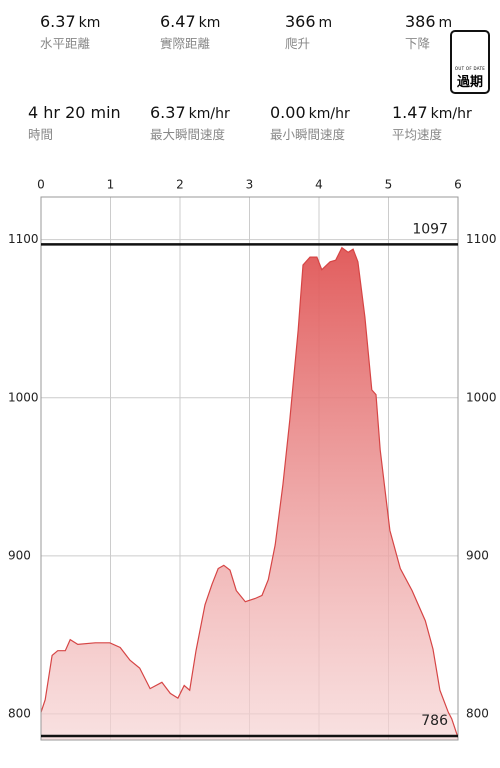 The width and height of the screenshot is (500, 768). What do you see at coordinates (308, 32) in the screenshot?
I see `stat: 366 m 爬升` at bounding box center [308, 32].